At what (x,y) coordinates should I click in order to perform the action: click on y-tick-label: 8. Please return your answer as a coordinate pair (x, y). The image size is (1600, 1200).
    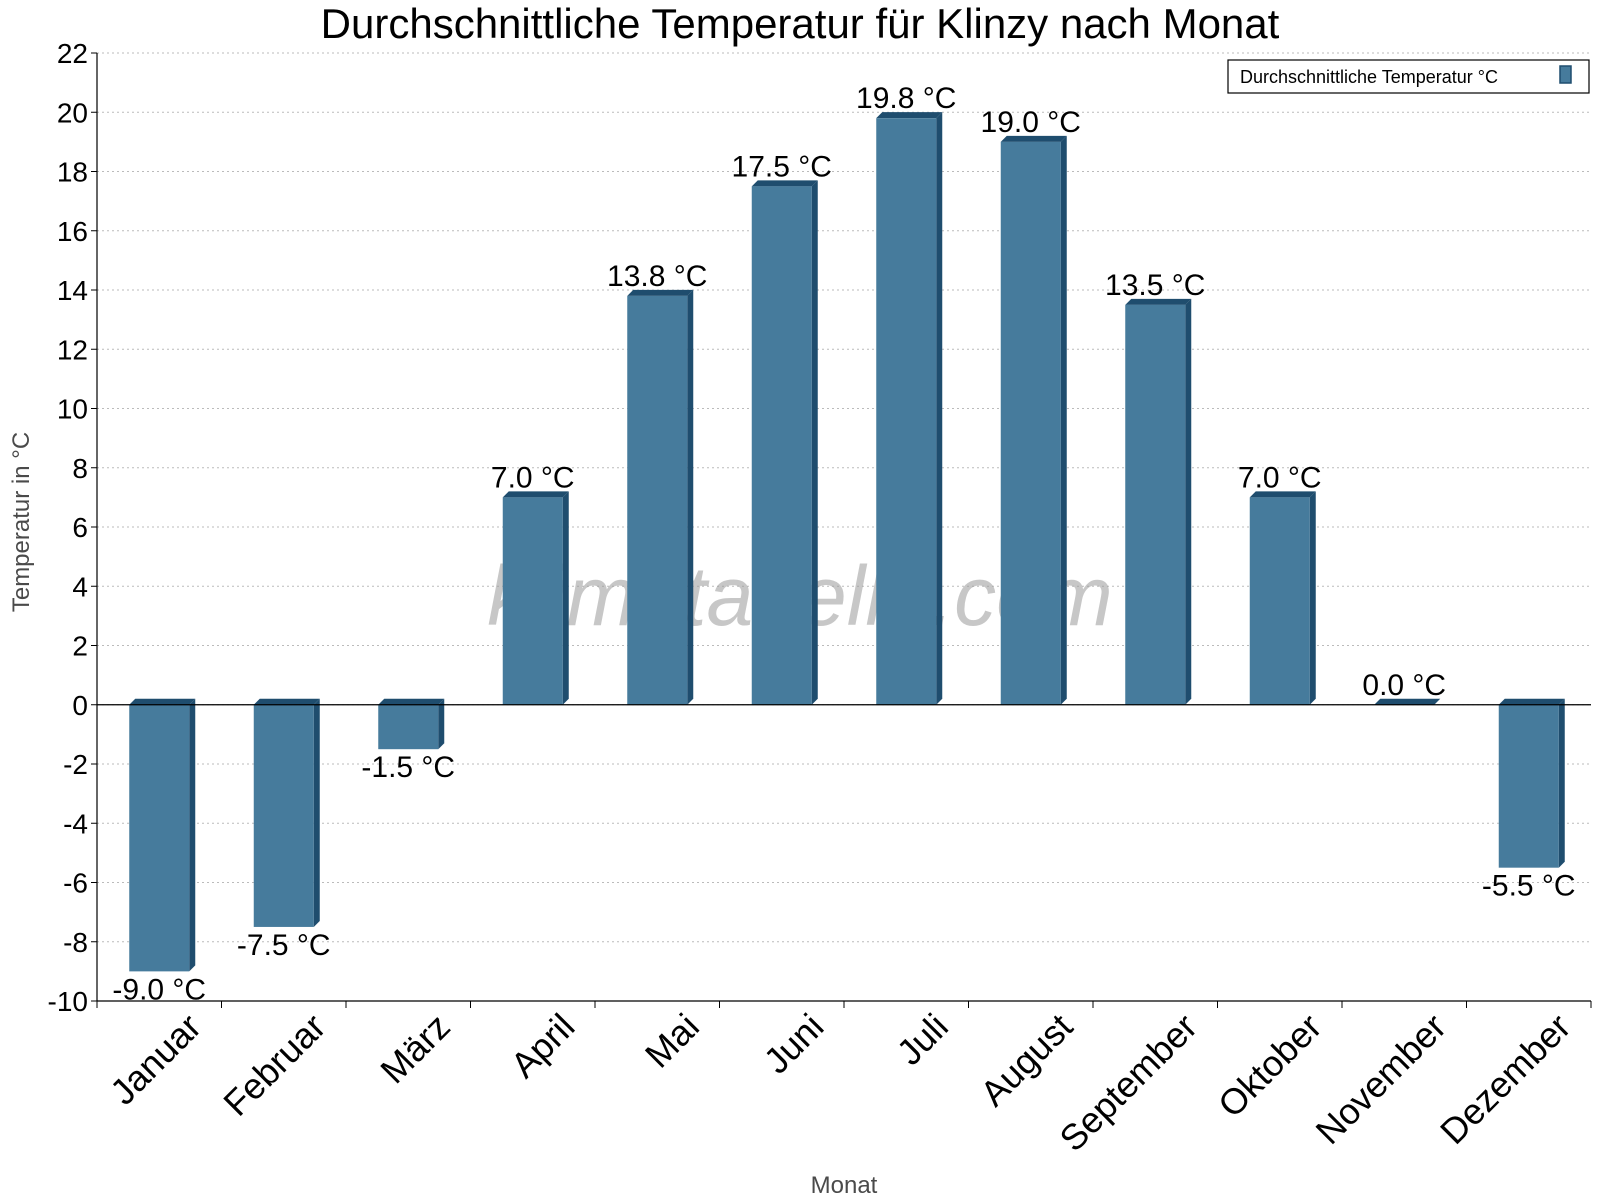
    Looking at the image, I should click on (80, 468).